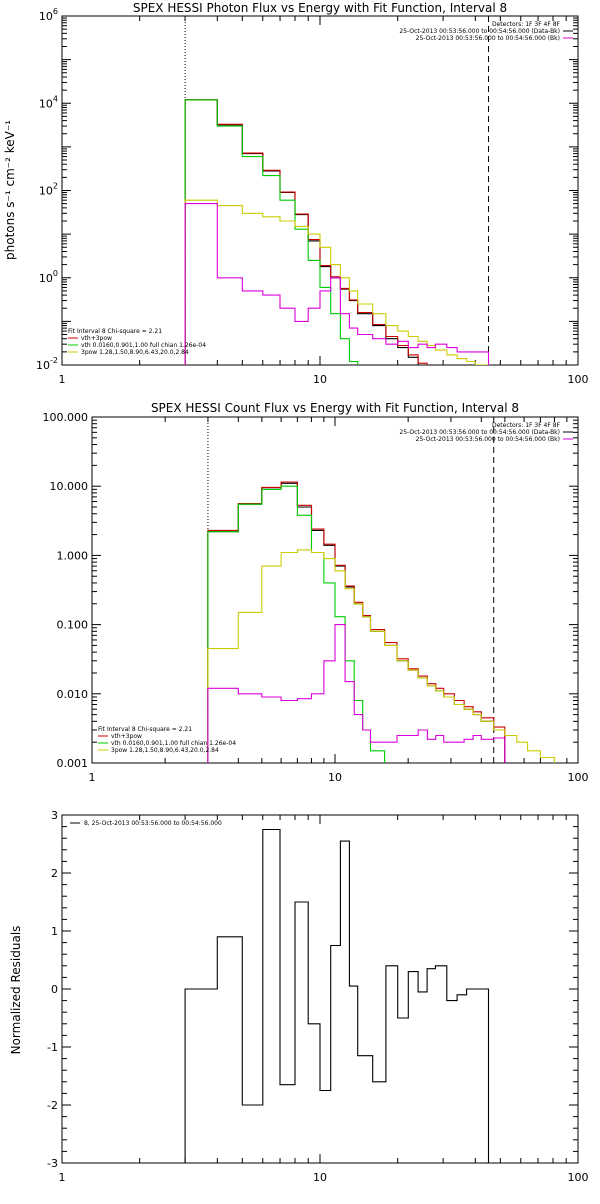 The width and height of the screenshot is (600, 1204). Describe the element at coordinates (54, 815) in the screenshot. I see `y-tick-label: 3` at that location.